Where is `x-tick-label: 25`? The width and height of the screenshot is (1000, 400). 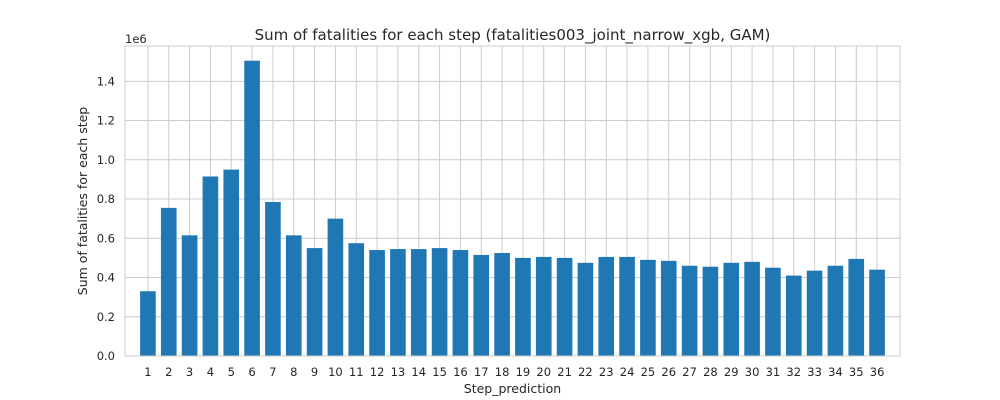
x-tick-label: 25 is located at coordinates (648, 372).